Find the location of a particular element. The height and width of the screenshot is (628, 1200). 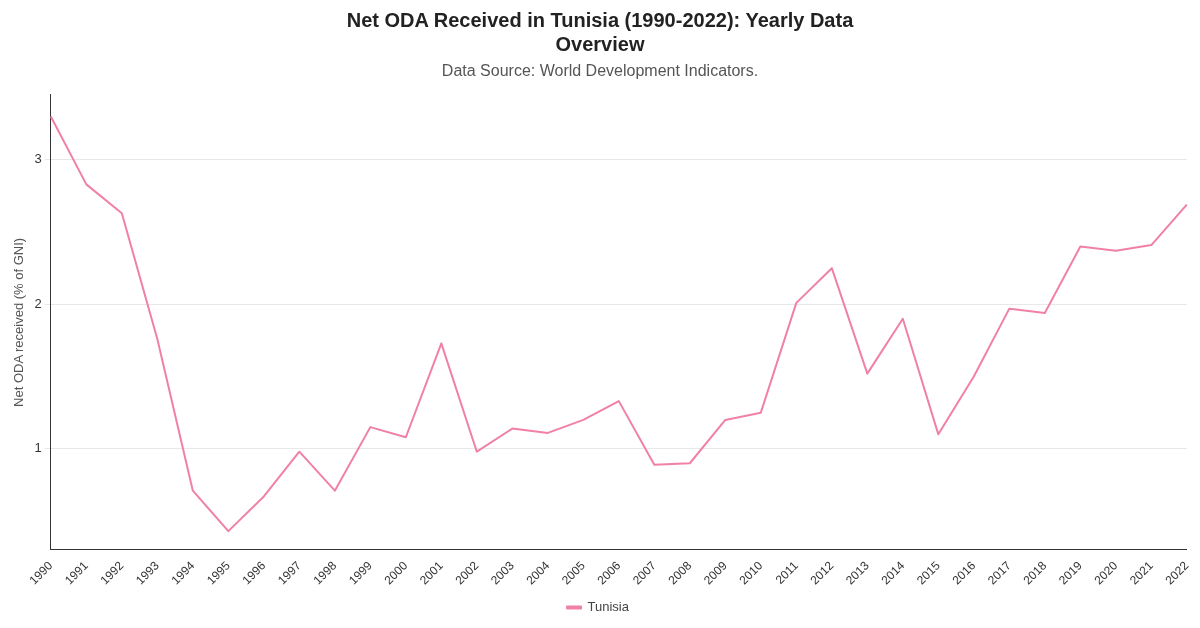

legend-label: Tunisia is located at coordinates (608, 607).